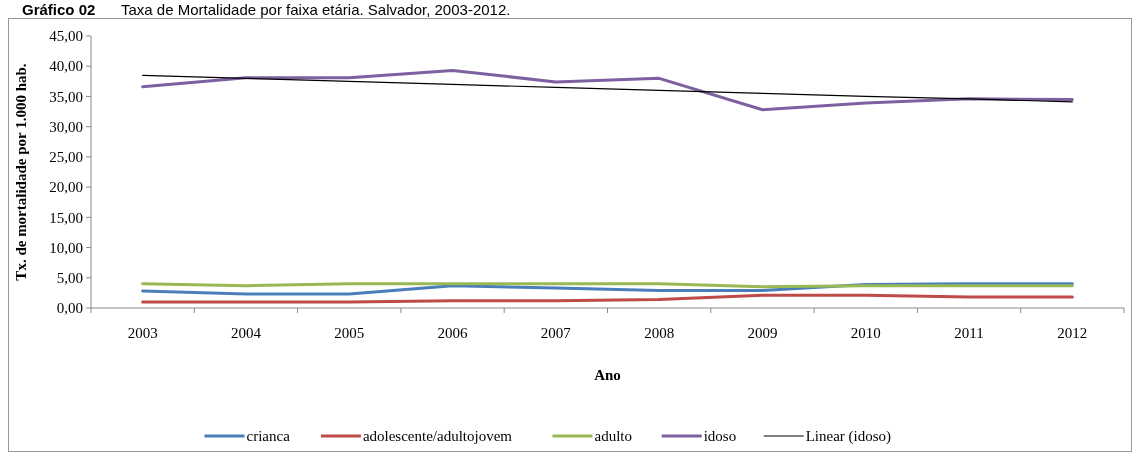 This screenshot has height=454, width=1135. What do you see at coordinates (437, 436) in the screenshot?
I see `legend-label: adolescente/adultojovem` at bounding box center [437, 436].